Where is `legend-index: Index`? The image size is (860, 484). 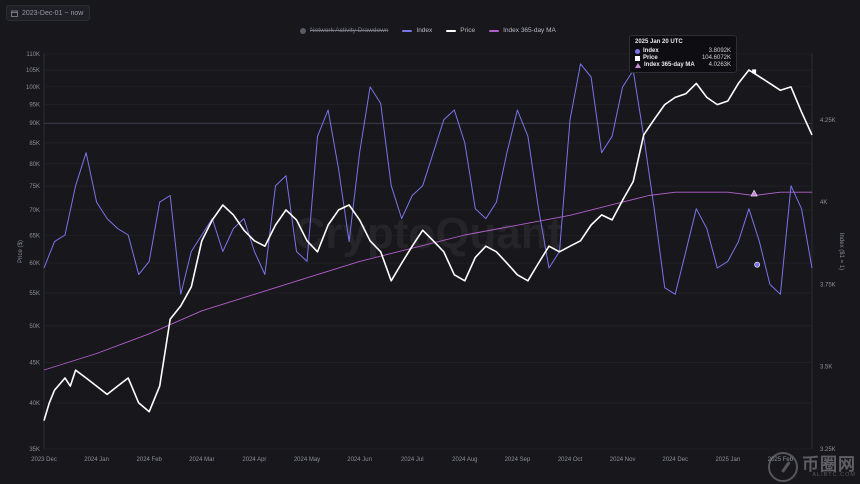
legend-index: Index is located at coordinates (417, 30).